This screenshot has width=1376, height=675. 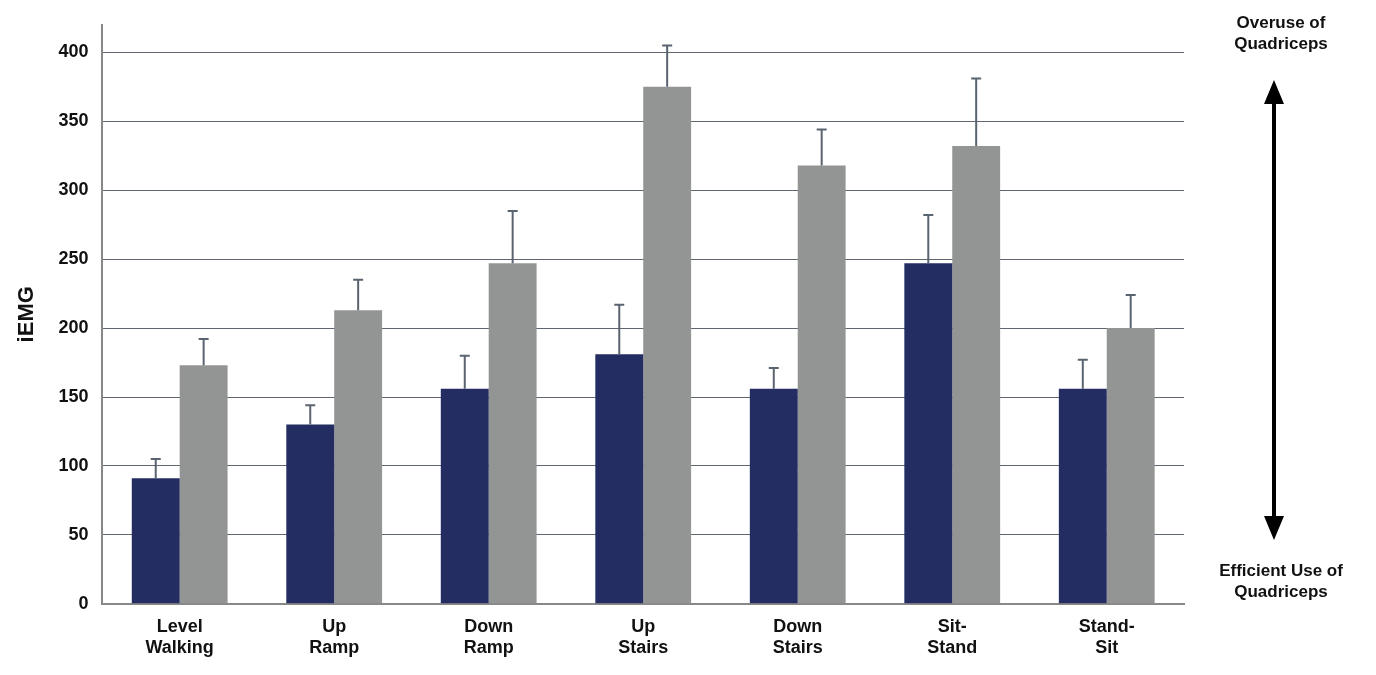 What do you see at coordinates (1281, 581) in the screenshot?
I see `text: Efficient Use of Quadriceps` at bounding box center [1281, 581].